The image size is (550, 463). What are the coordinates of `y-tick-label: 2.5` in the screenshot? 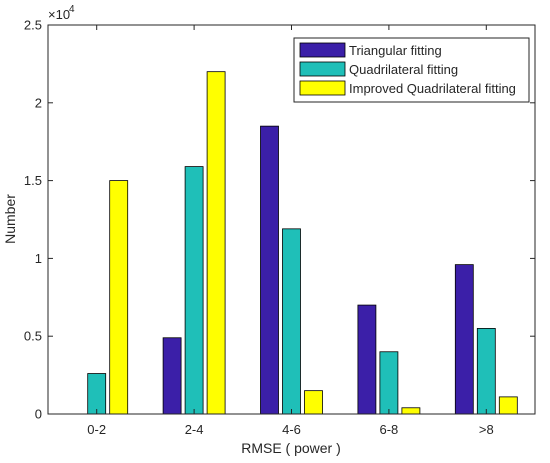 It's located at (33, 25).